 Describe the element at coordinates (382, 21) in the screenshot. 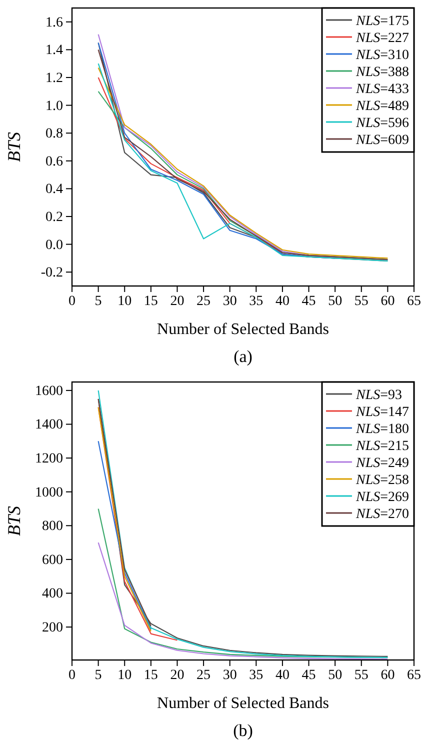

I see `legend-label: NLS=175` at that location.